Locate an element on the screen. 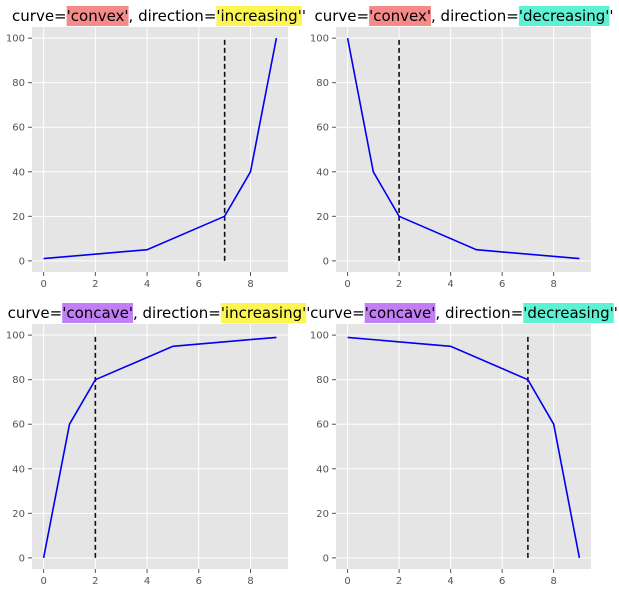 This screenshot has height=598, width=619. chart-title: curve='concave', direction='increasing'' is located at coordinates (159, 313).